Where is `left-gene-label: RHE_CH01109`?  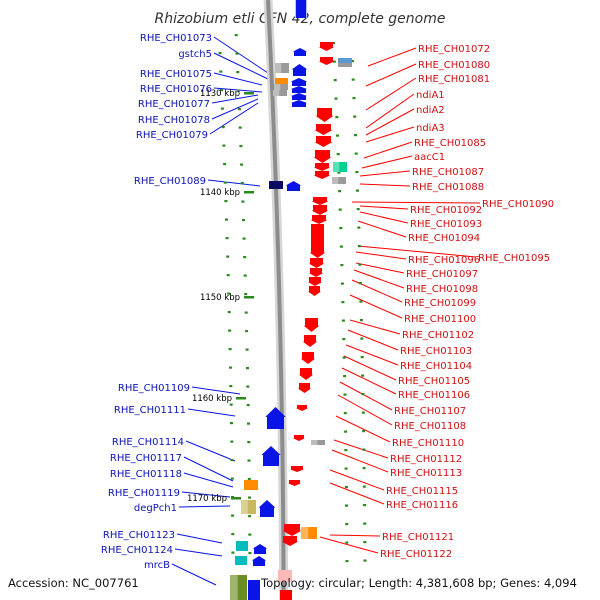
left-gene-label: RHE_CH01109 is located at coordinates (154, 388).